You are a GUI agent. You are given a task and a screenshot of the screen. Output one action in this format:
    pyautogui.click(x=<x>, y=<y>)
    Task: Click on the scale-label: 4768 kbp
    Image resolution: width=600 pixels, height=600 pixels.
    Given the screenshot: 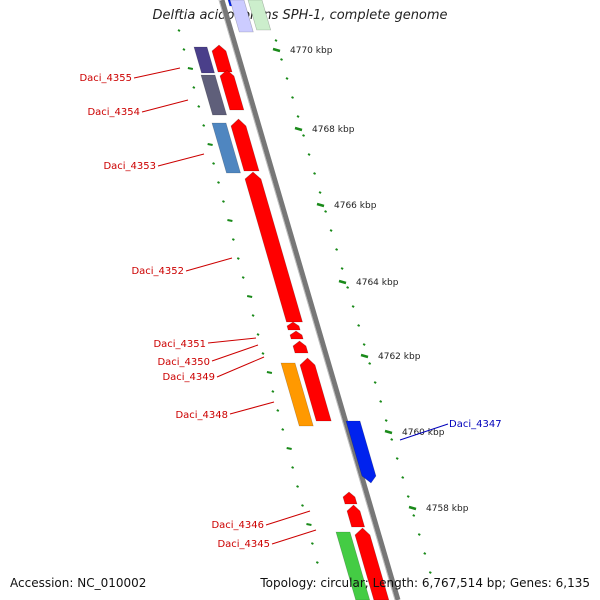 What is the action you would take?
    pyautogui.click(x=333, y=130)
    